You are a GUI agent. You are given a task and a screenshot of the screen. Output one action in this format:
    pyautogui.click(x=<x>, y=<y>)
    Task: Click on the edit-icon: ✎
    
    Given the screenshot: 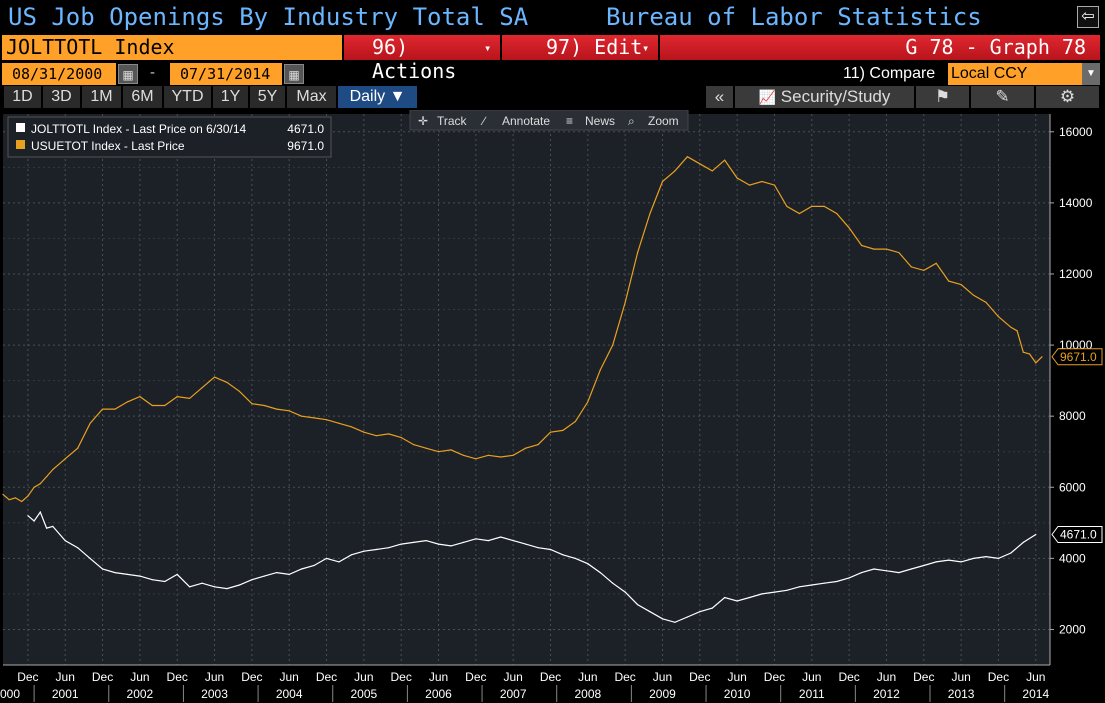 What is the action you would take?
    pyautogui.click(x=1003, y=97)
    